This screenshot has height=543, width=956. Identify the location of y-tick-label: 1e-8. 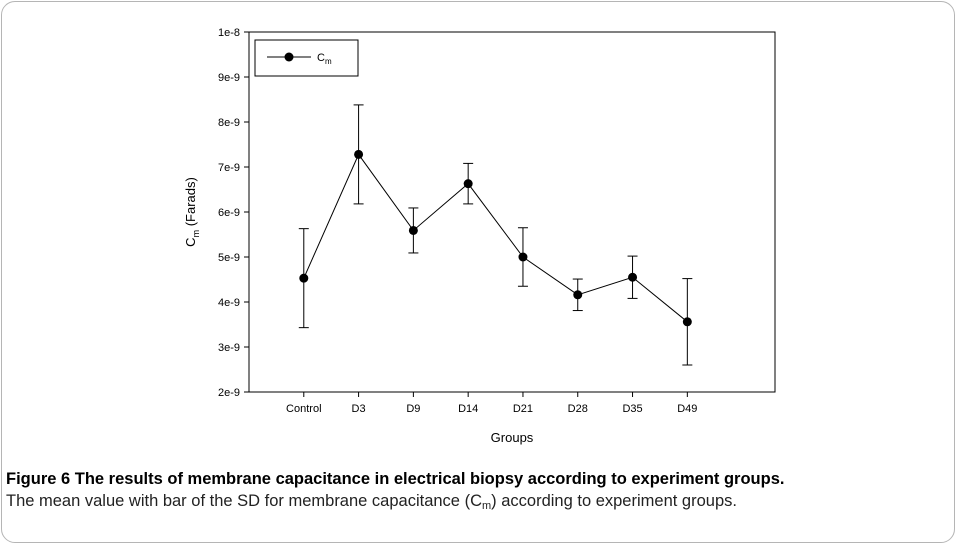
(229, 33).